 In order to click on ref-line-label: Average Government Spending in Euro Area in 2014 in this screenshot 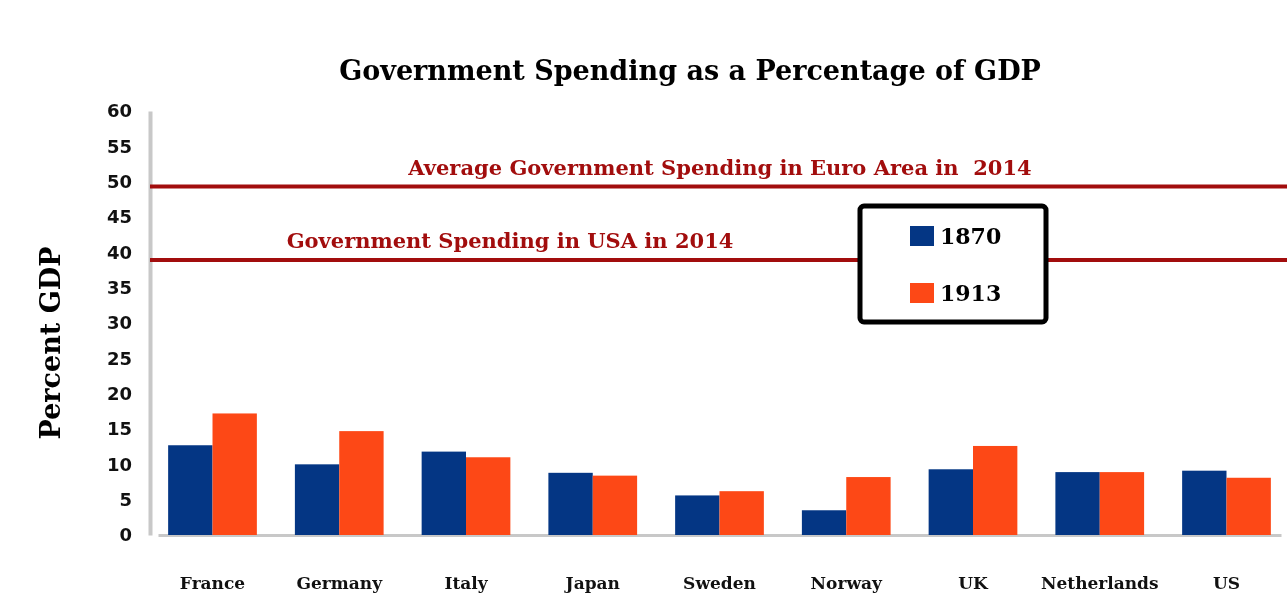, I will do `click(719, 167)`.